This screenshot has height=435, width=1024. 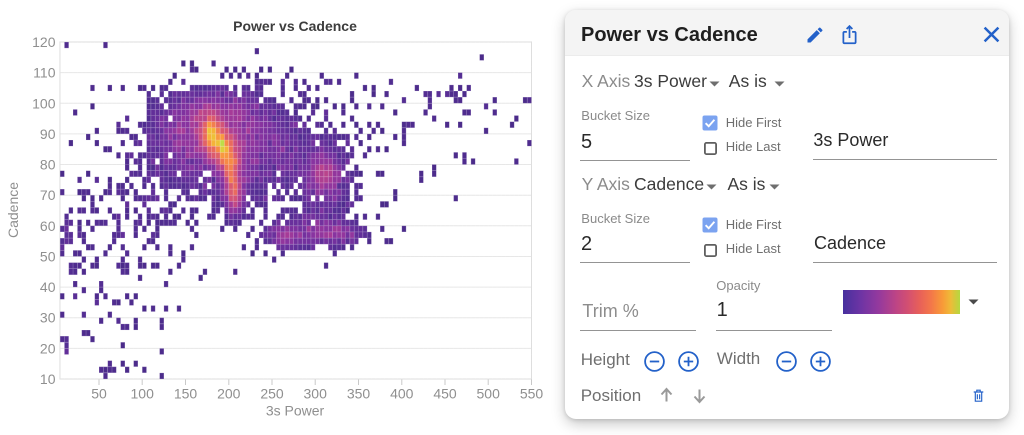 I want to click on svg-text: 40, so click(x=48, y=287).